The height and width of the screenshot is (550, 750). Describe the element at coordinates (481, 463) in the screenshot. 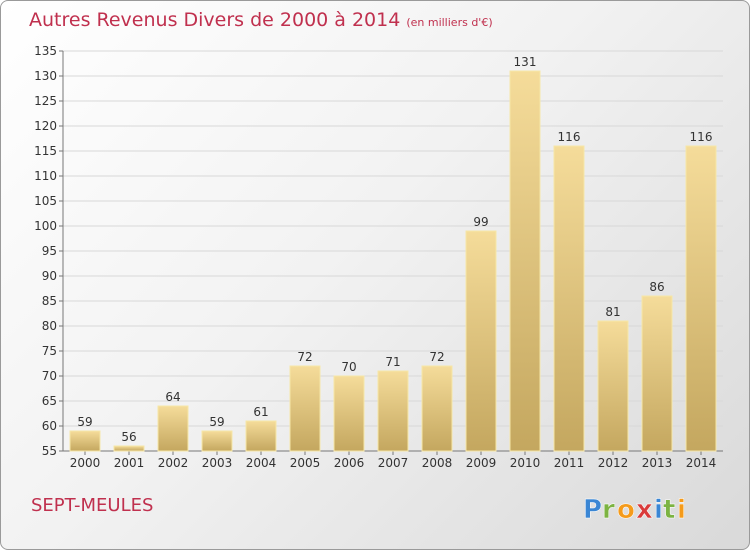

I see `x-tick-label: 2009` at that location.